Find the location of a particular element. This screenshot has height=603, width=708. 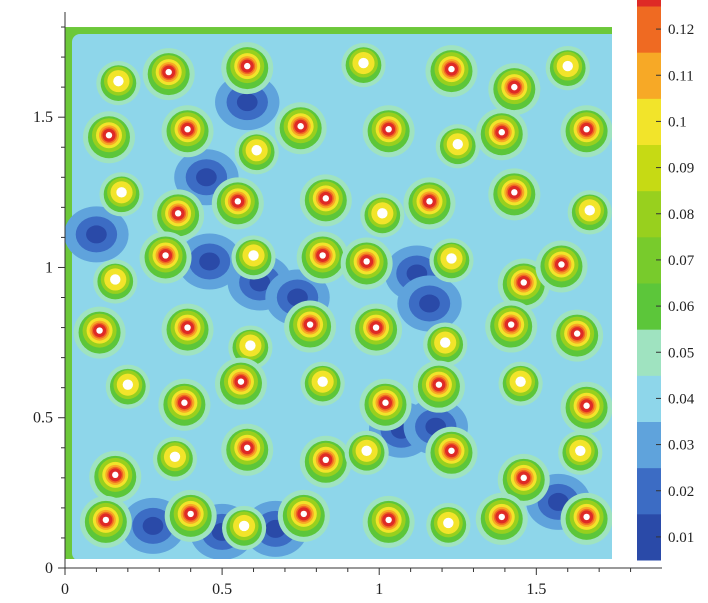

colorbar-tick-label: 0.06 is located at coordinates (681, 307).